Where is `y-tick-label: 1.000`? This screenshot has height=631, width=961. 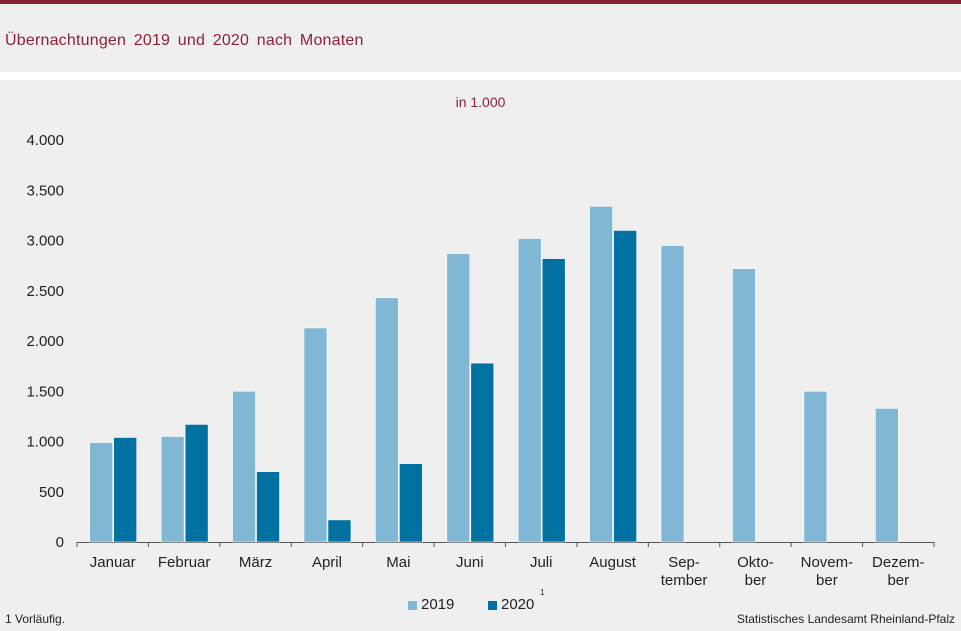 y-tick-label: 1.000 is located at coordinates (45, 442).